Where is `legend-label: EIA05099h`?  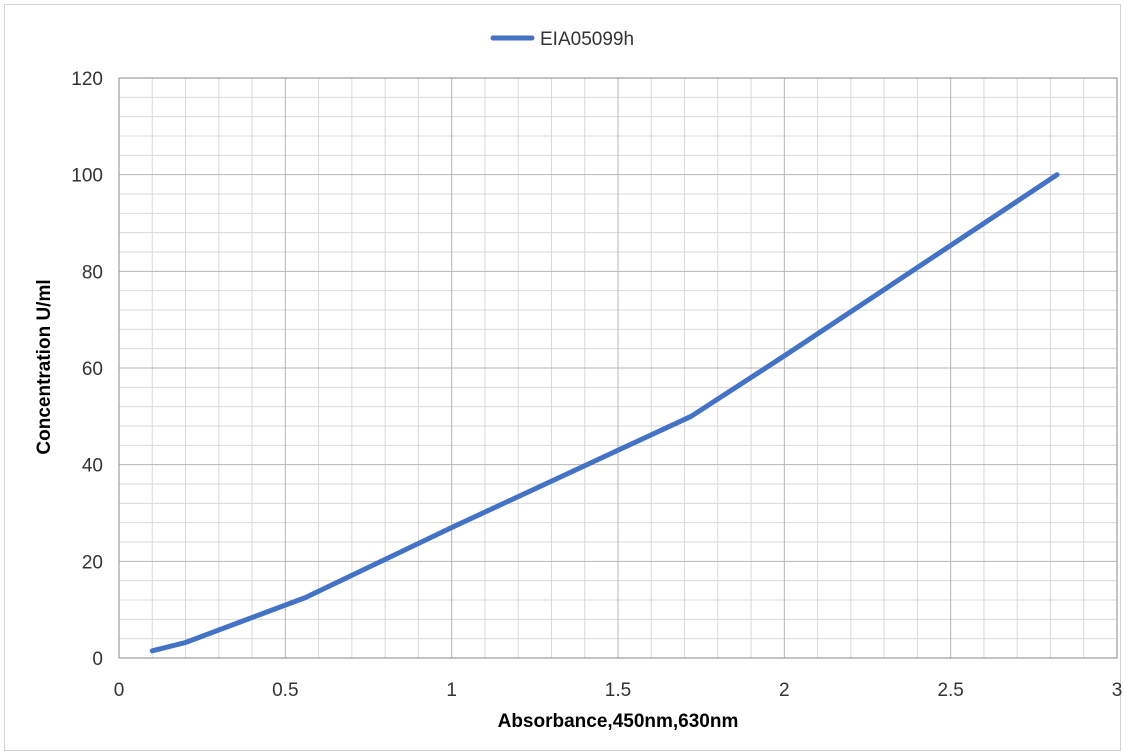 legend-label: EIA05099h is located at coordinates (587, 39).